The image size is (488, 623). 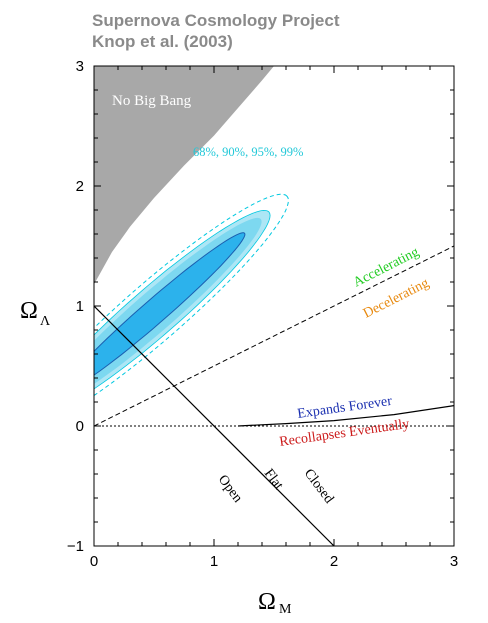 I want to click on x-tick-label: 0, so click(x=94, y=561).